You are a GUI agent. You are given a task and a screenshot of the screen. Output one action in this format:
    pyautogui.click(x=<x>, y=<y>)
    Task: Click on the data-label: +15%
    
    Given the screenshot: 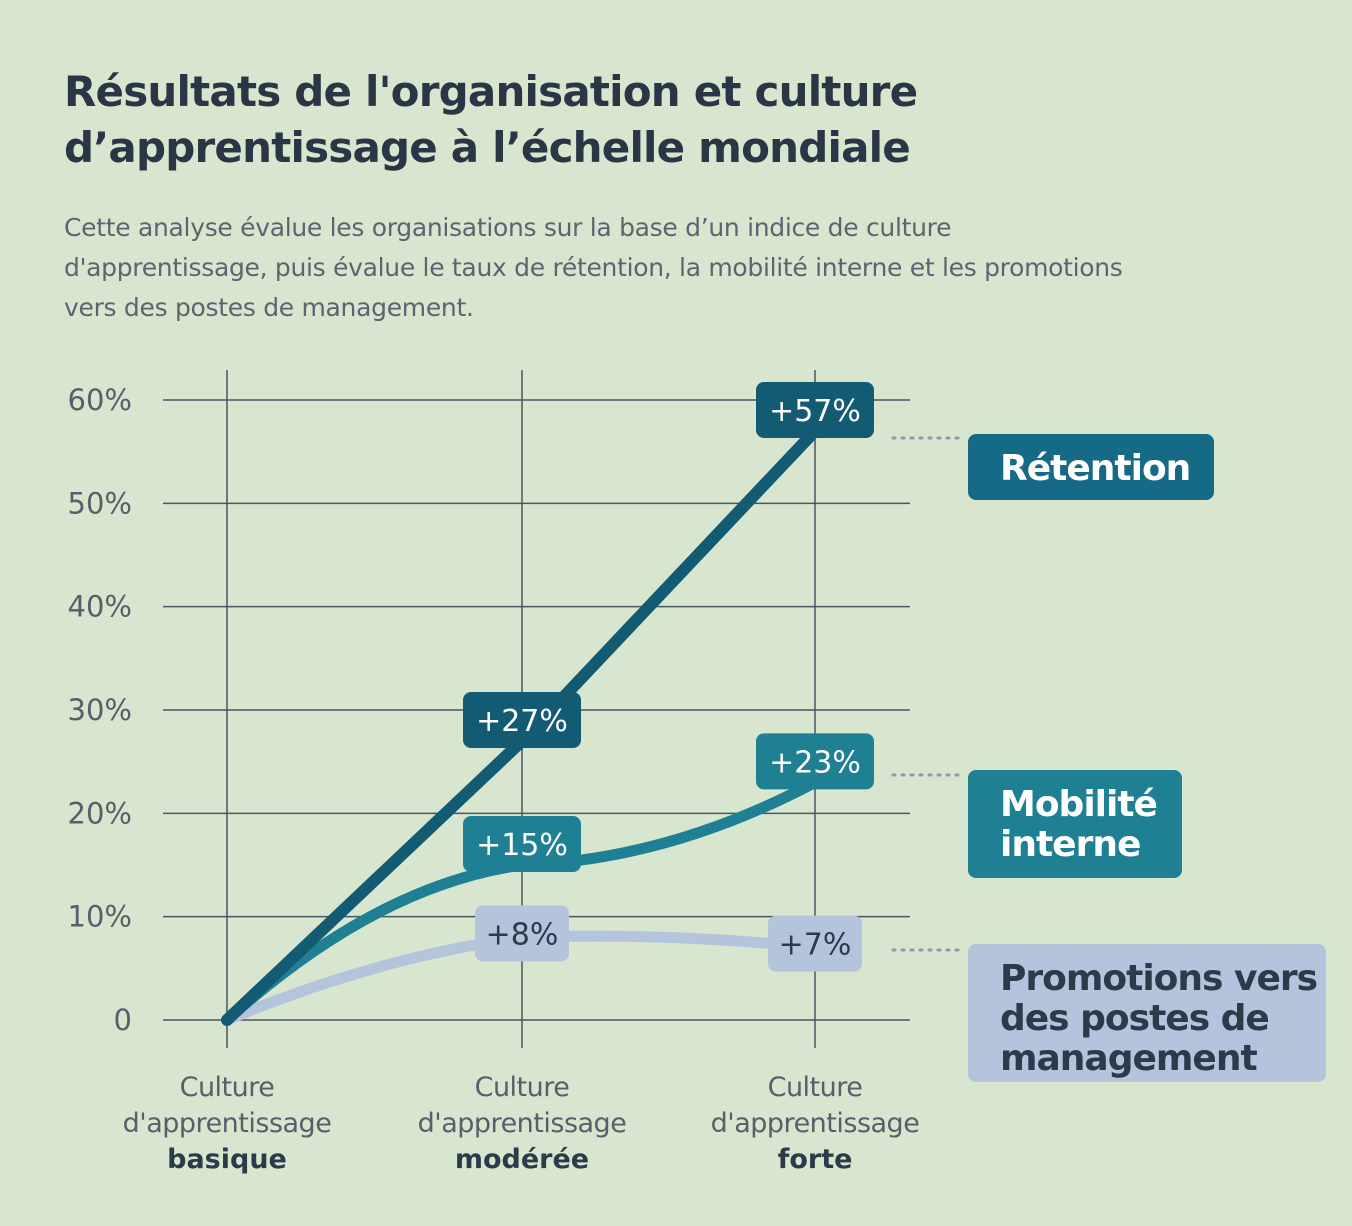 What is the action you would take?
    pyautogui.click(x=522, y=845)
    